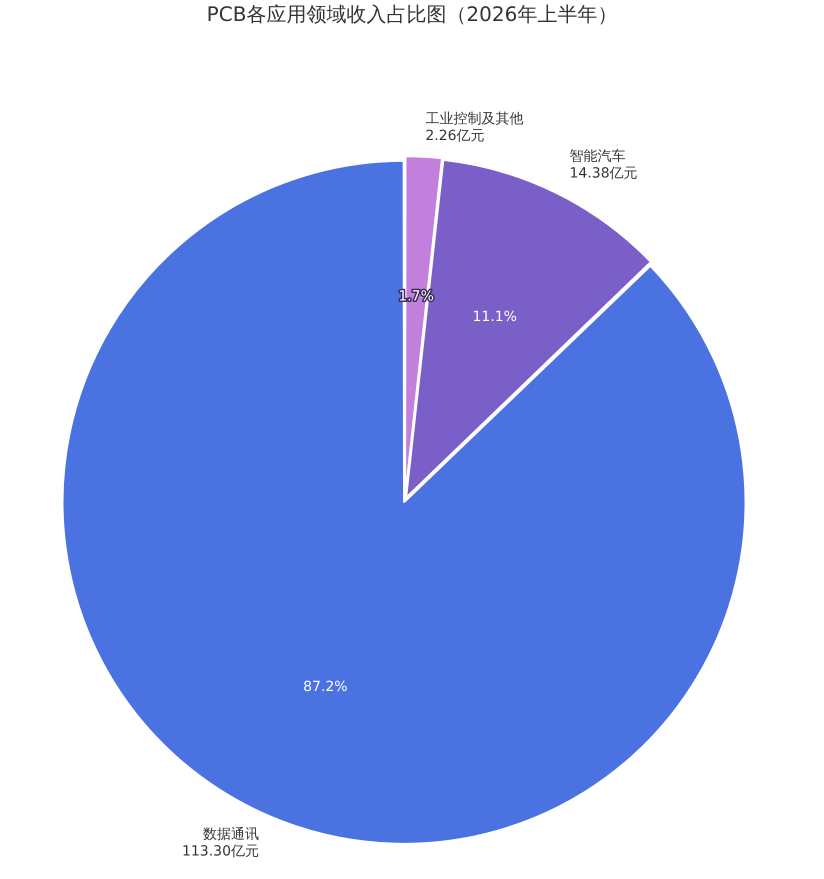 The height and width of the screenshot is (879, 824). Describe the element at coordinates (455, 136) in the screenshot. I see `data-label: 2.26亿元` at that location.